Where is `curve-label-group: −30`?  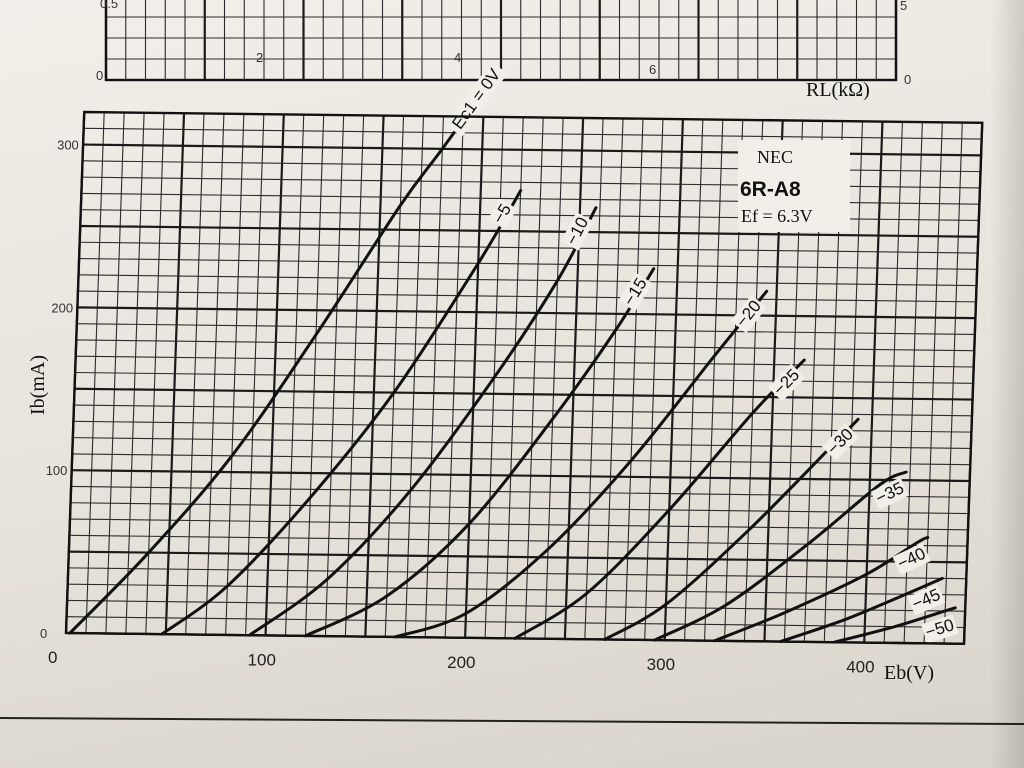
curve-label-group: −30 is located at coordinates (840, 442).